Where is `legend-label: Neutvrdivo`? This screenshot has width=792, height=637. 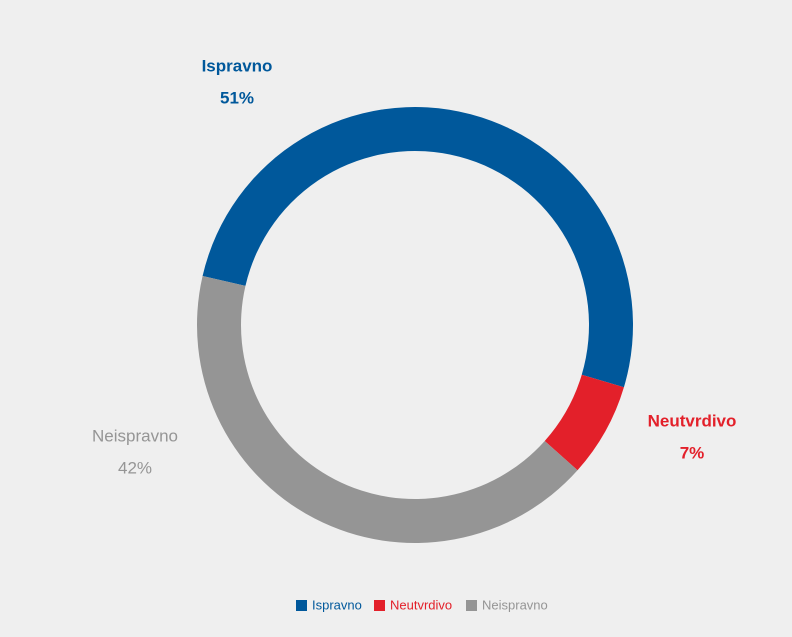
legend-label: Neutvrdivo is located at coordinates (421, 604).